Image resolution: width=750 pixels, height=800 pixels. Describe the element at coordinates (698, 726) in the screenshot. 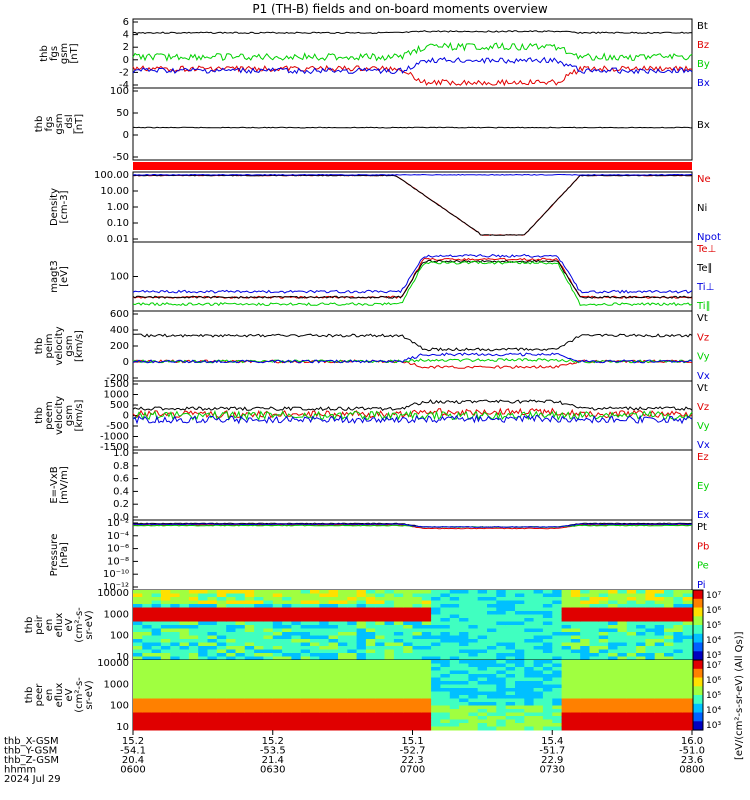

I see `colorbar-band` at that location.